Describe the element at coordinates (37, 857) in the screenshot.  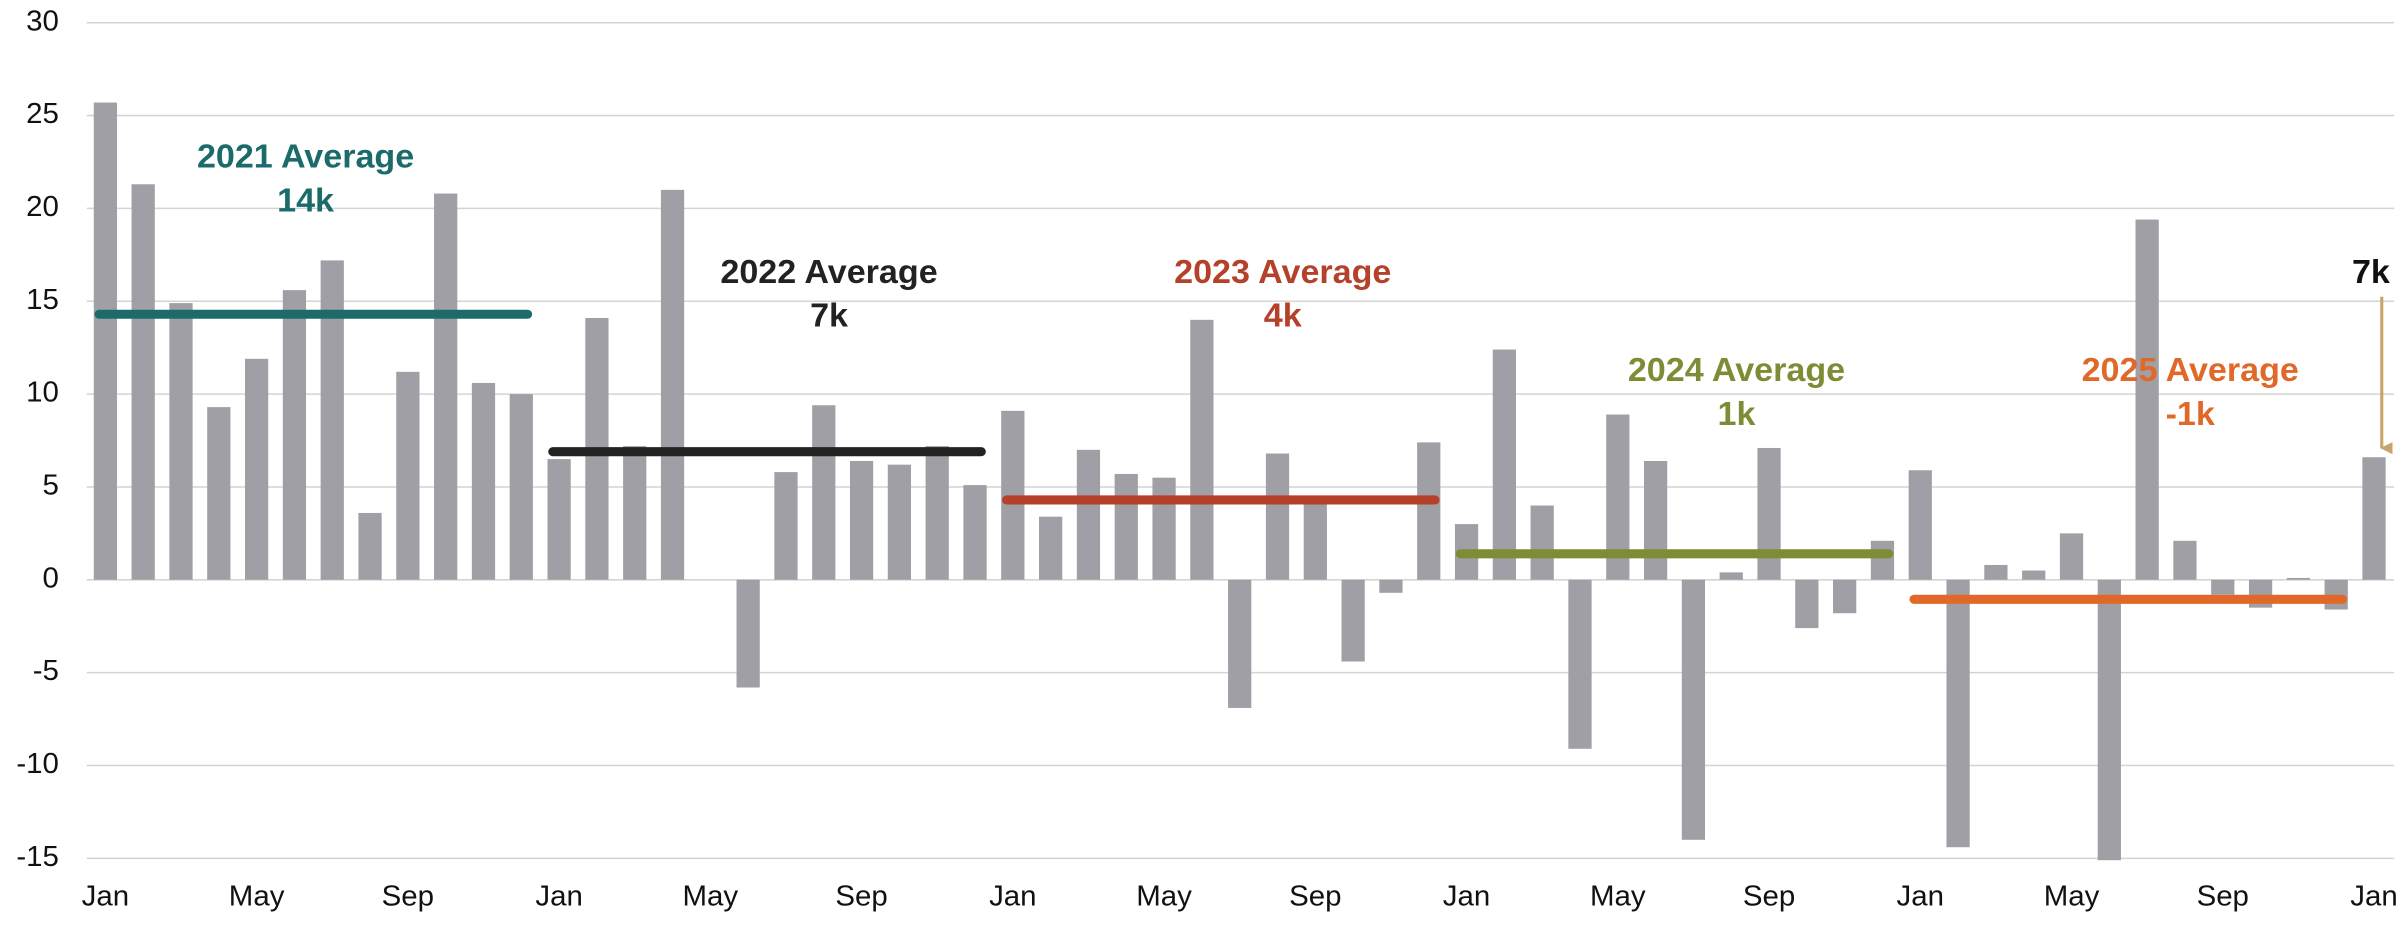
I see `y-tick-label: -15` at that location.